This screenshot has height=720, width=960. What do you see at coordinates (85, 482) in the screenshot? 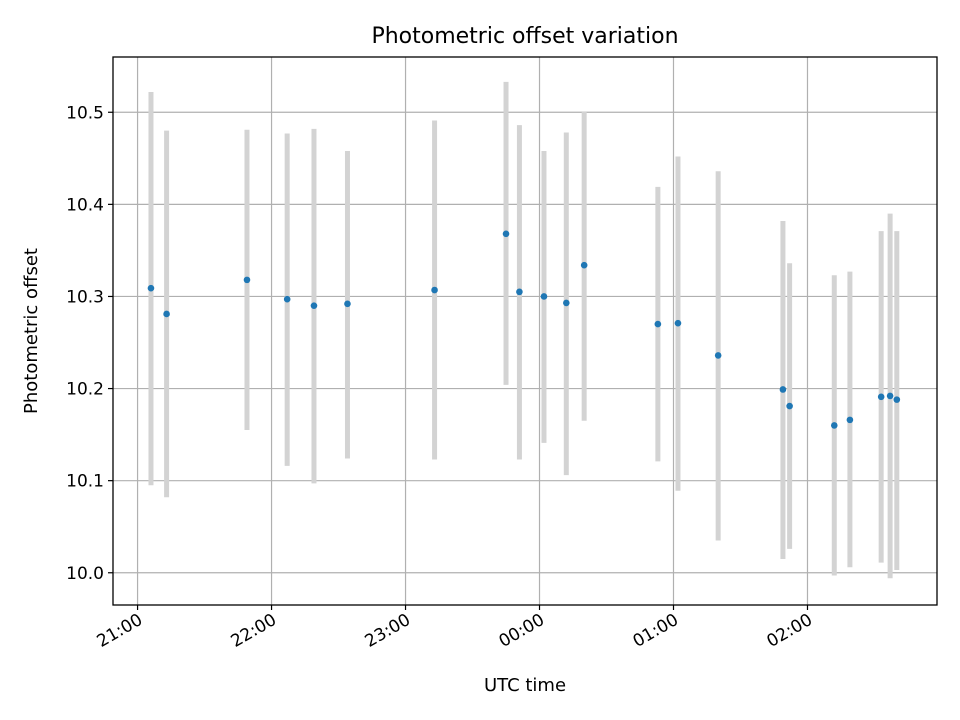
I see `y-tick-label: 10.1` at bounding box center [85, 482].